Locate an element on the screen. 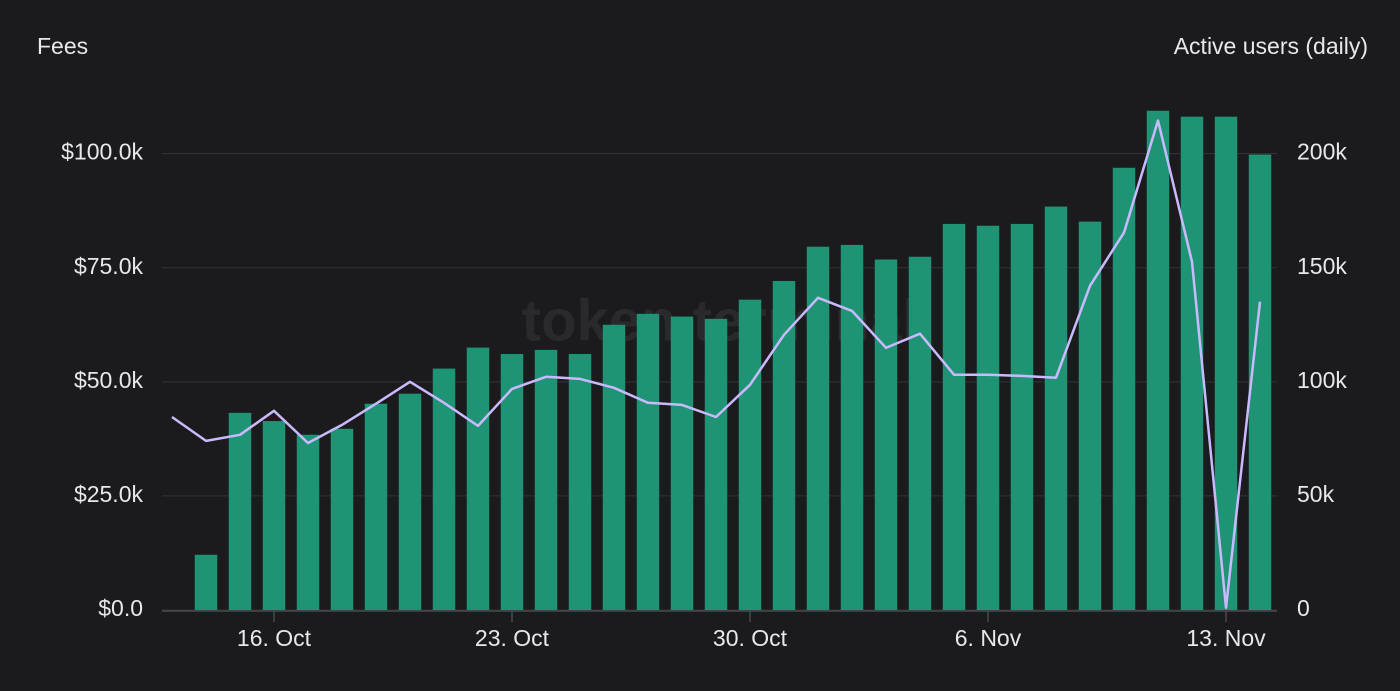  x-tick-label: 13. Nov is located at coordinates (1226, 638).